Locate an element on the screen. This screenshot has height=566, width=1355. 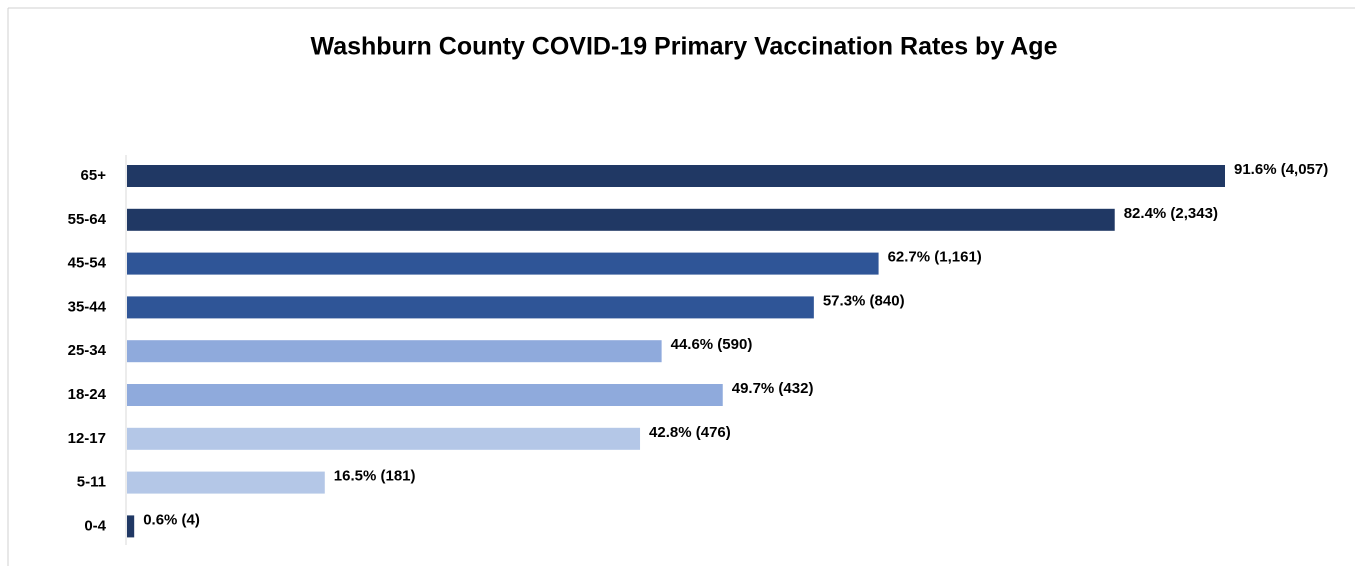
value-label: 91.6% (4,057) is located at coordinates (1281, 169).